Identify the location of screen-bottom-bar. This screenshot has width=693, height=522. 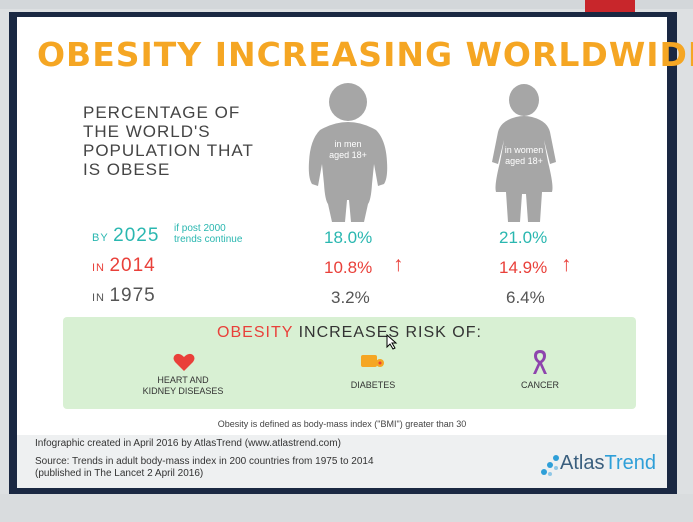
(346, 508).